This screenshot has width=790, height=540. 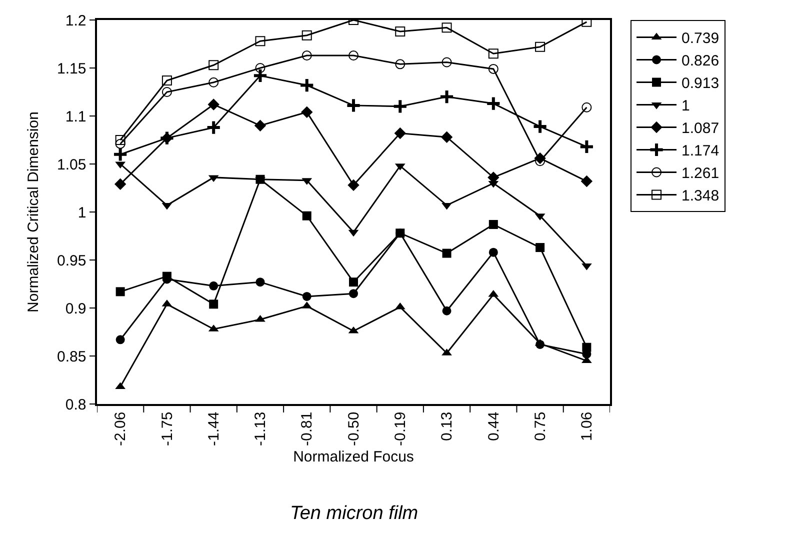 I want to click on y-tick-label: 0.8, so click(x=75, y=405).